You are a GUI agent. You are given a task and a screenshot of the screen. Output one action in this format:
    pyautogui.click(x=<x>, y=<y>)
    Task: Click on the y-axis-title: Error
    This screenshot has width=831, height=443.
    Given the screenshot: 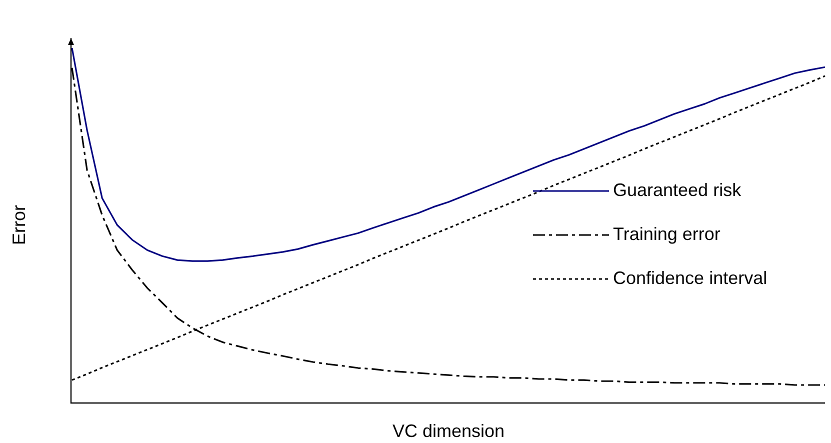 What is the action you would take?
    pyautogui.click(x=18, y=224)
    